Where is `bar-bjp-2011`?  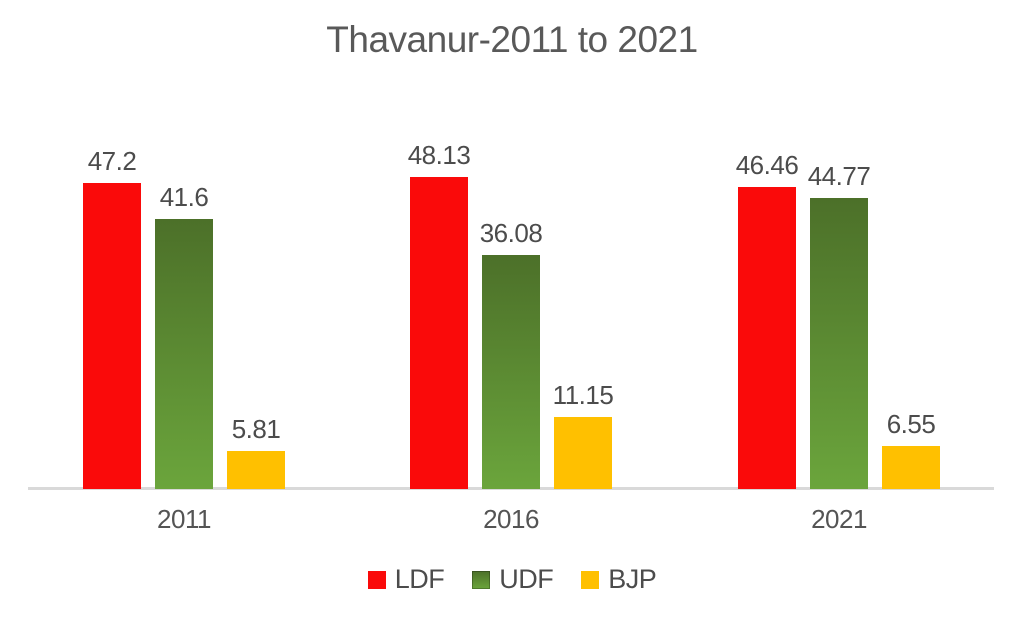
bar-bjp-2011 is located at coordinates (256, 470).